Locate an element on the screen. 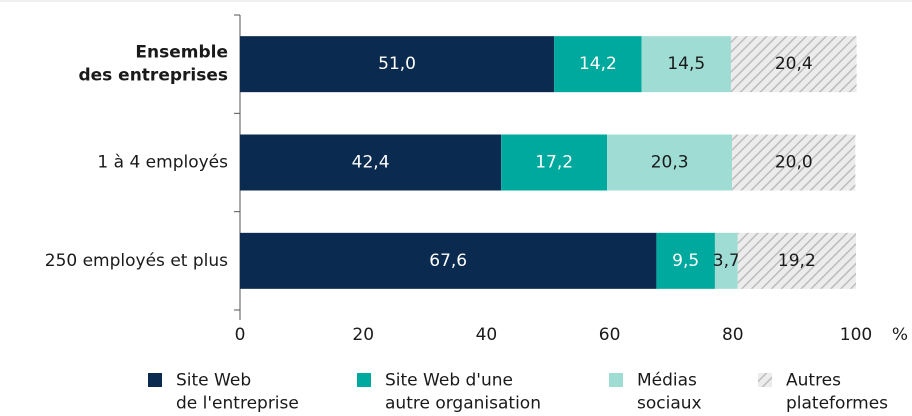 The image size is (912, 416). value-label: 20,0 is located at coordinates (794, 163).